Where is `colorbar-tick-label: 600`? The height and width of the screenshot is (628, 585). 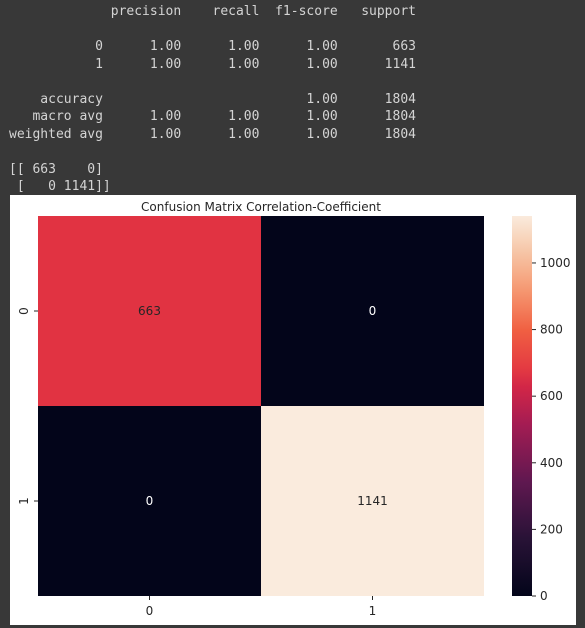
colorbar-tick-label: 600 is located at coordinates (551, 396).